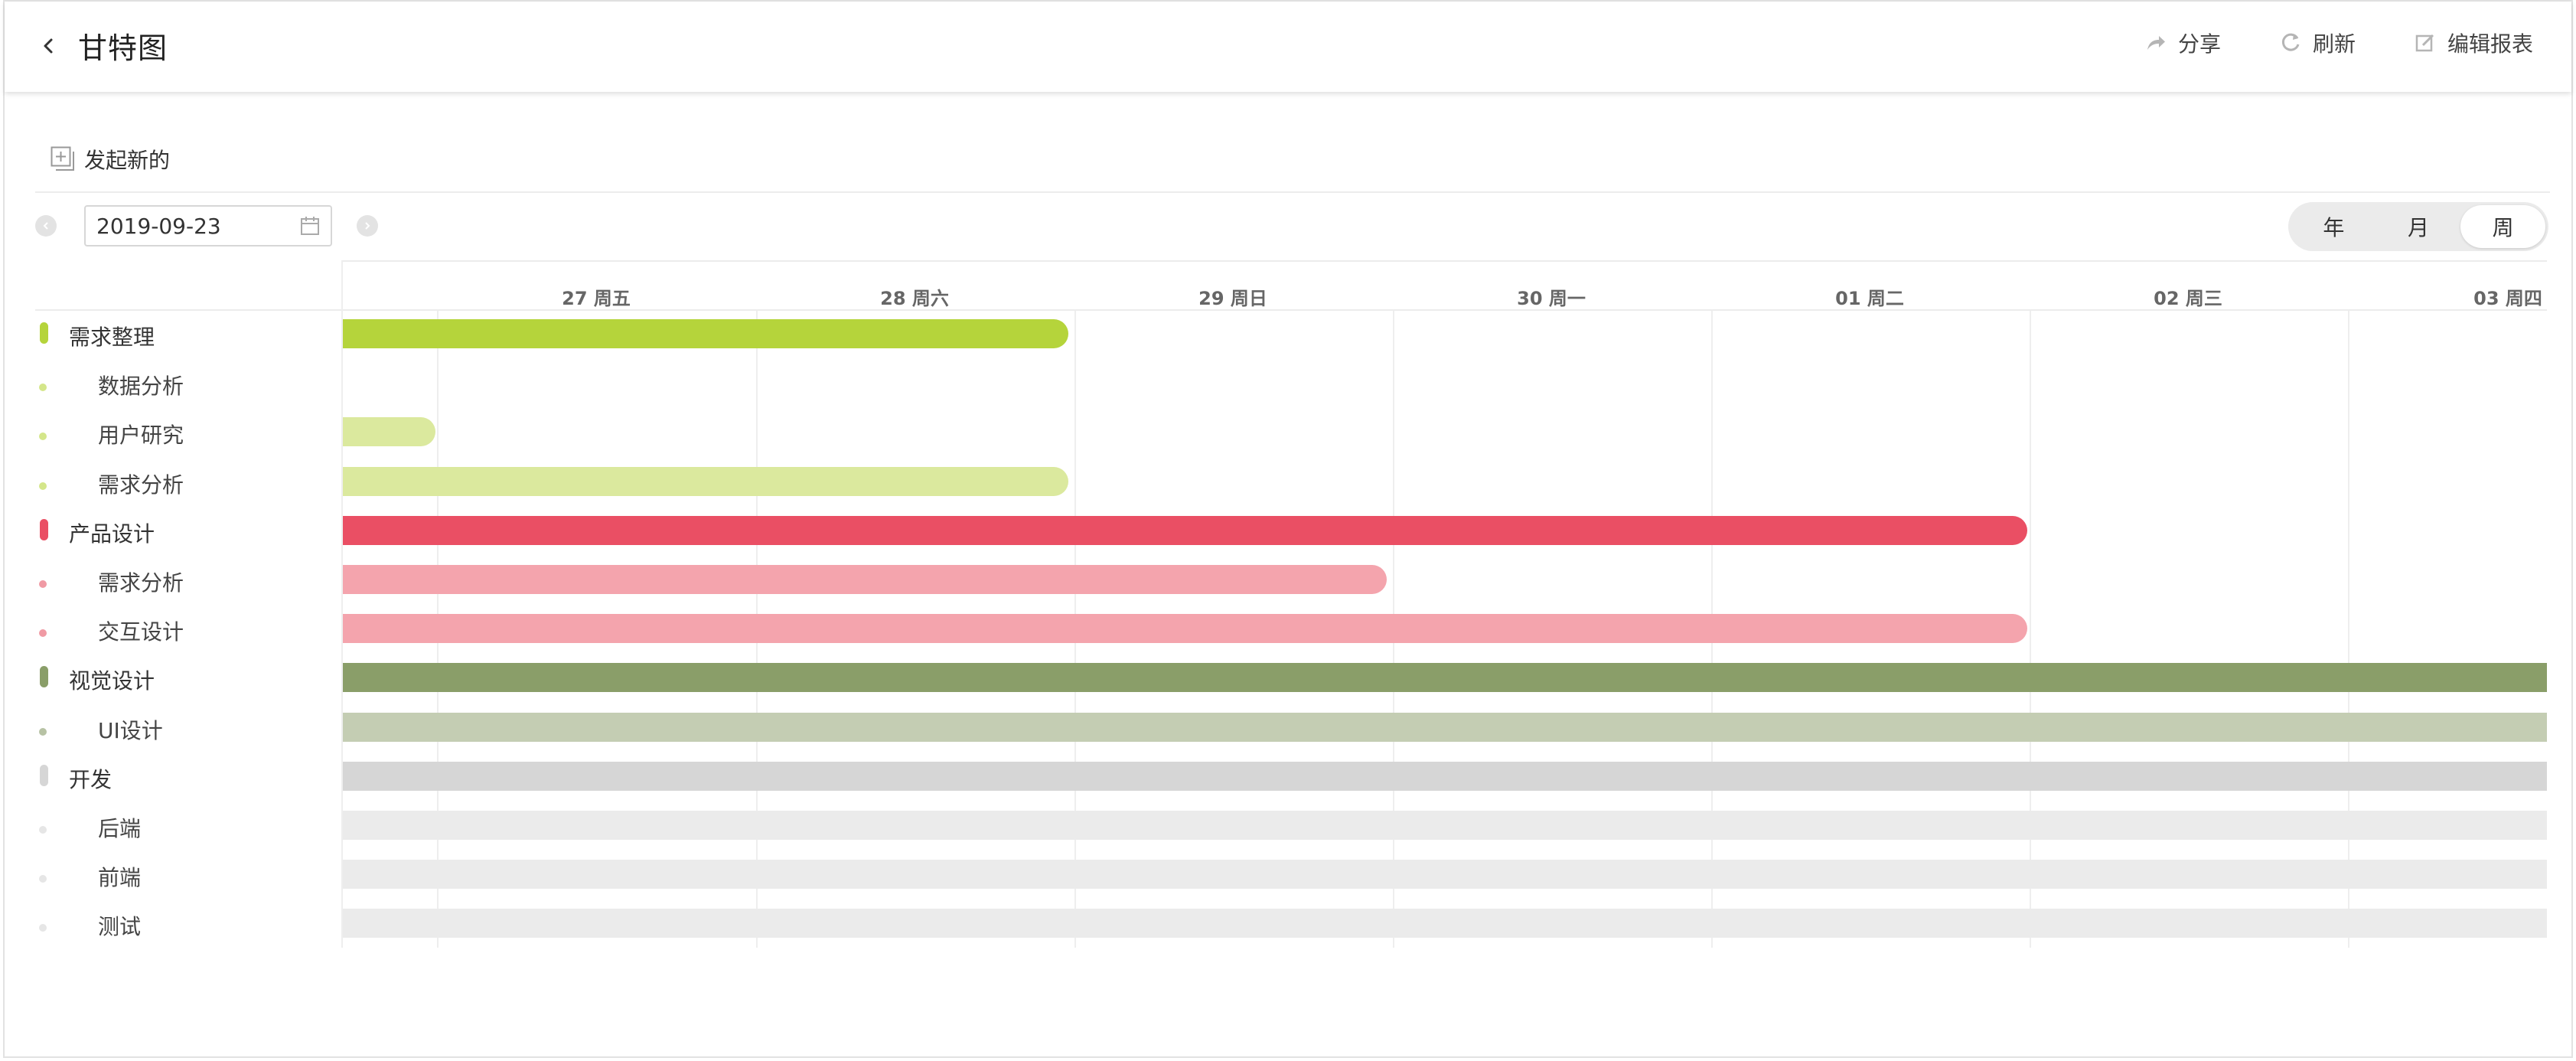 The width and height of the screenshot is (2576, 1061). I want to click on share-label: 分享, so click(2199, 44).